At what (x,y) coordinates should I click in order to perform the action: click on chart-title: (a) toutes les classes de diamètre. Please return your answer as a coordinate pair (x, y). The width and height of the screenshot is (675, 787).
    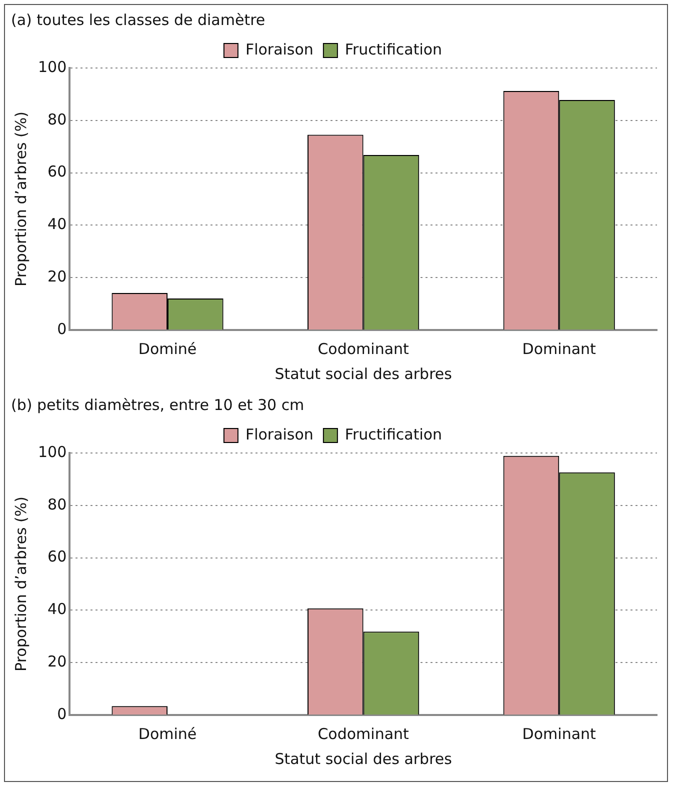
    Looking at the image, I should click on (138, 20).